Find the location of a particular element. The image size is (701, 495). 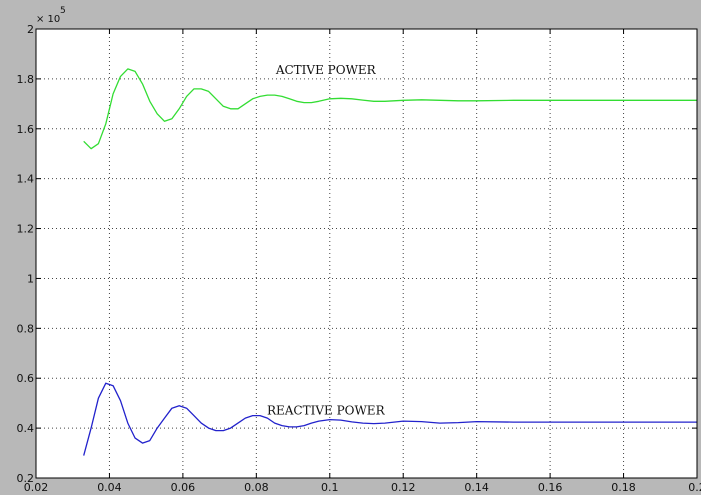

x-tick-label: 0.1 is located at coordinates (330, 487).